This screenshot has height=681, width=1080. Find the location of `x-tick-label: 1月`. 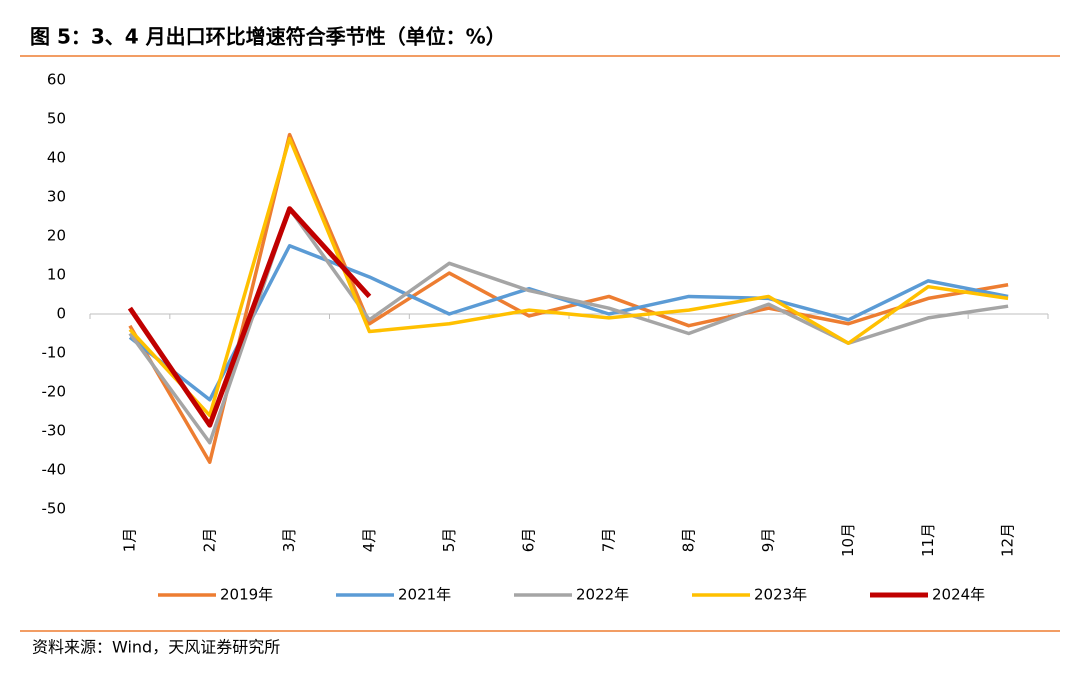

x-tick-label: 1月 is located at coordinates (129, 540).